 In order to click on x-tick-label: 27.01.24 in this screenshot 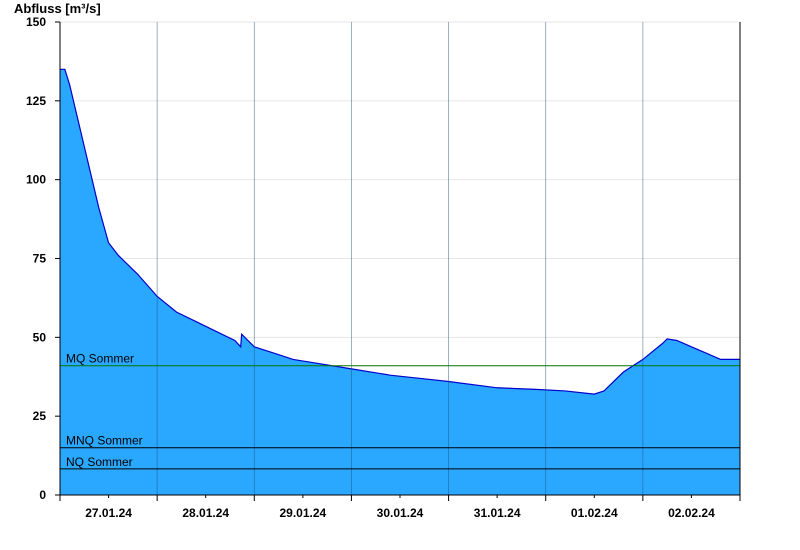, I will do `click(108, 513)`.